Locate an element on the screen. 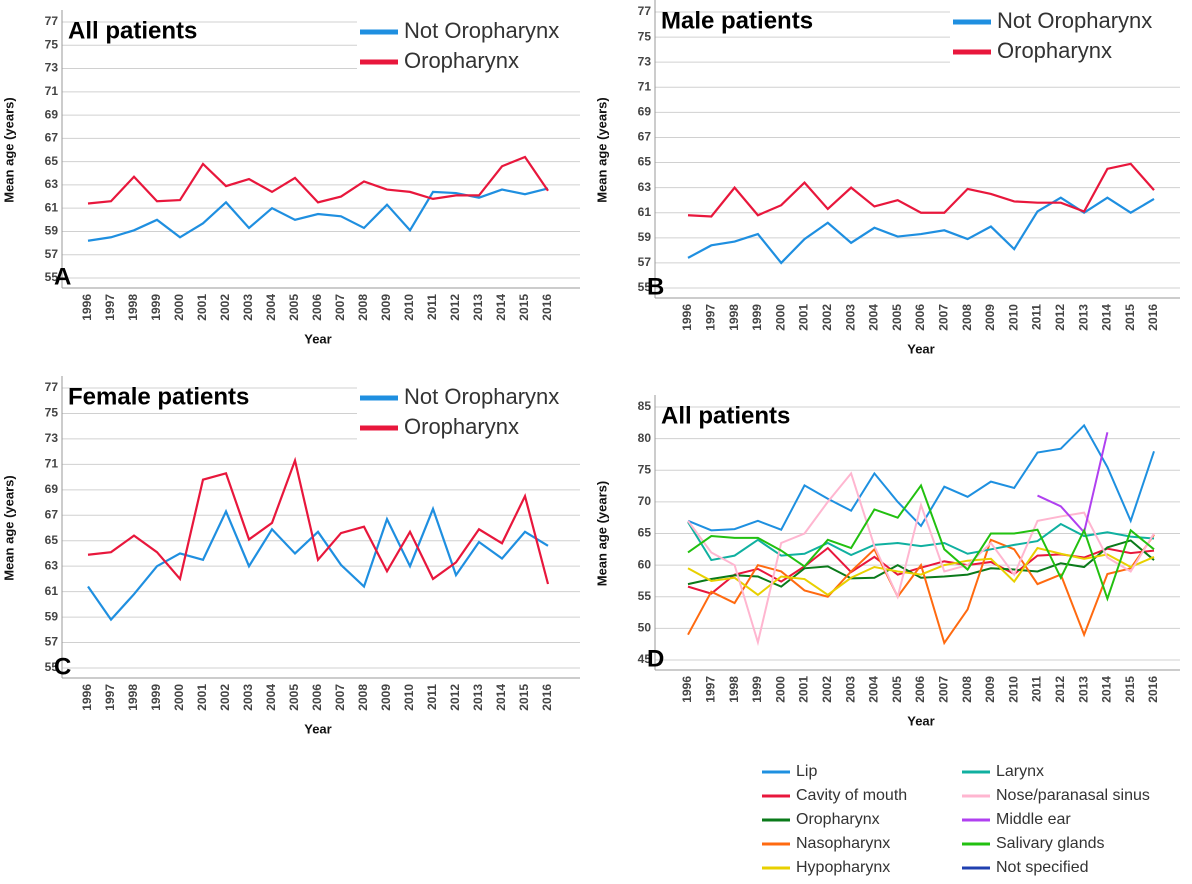 This screenshot has width=1192, height=884. x-tick-label: 2009 is located at coordinates (990, 317).